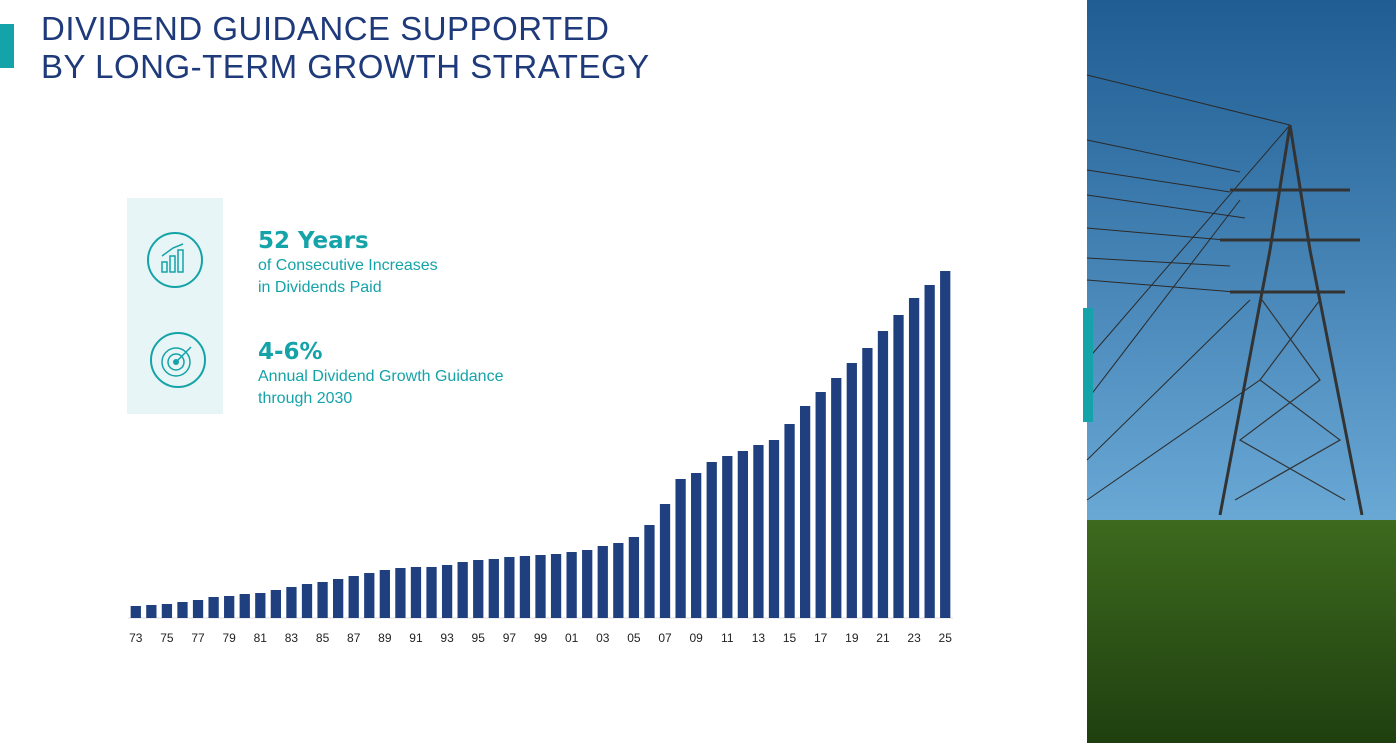 This screenshot has width=1396, height=743. Describe the element at coordinates (313, 241) in the screenshot. I see `stat-headline: 52 Years` at that location.